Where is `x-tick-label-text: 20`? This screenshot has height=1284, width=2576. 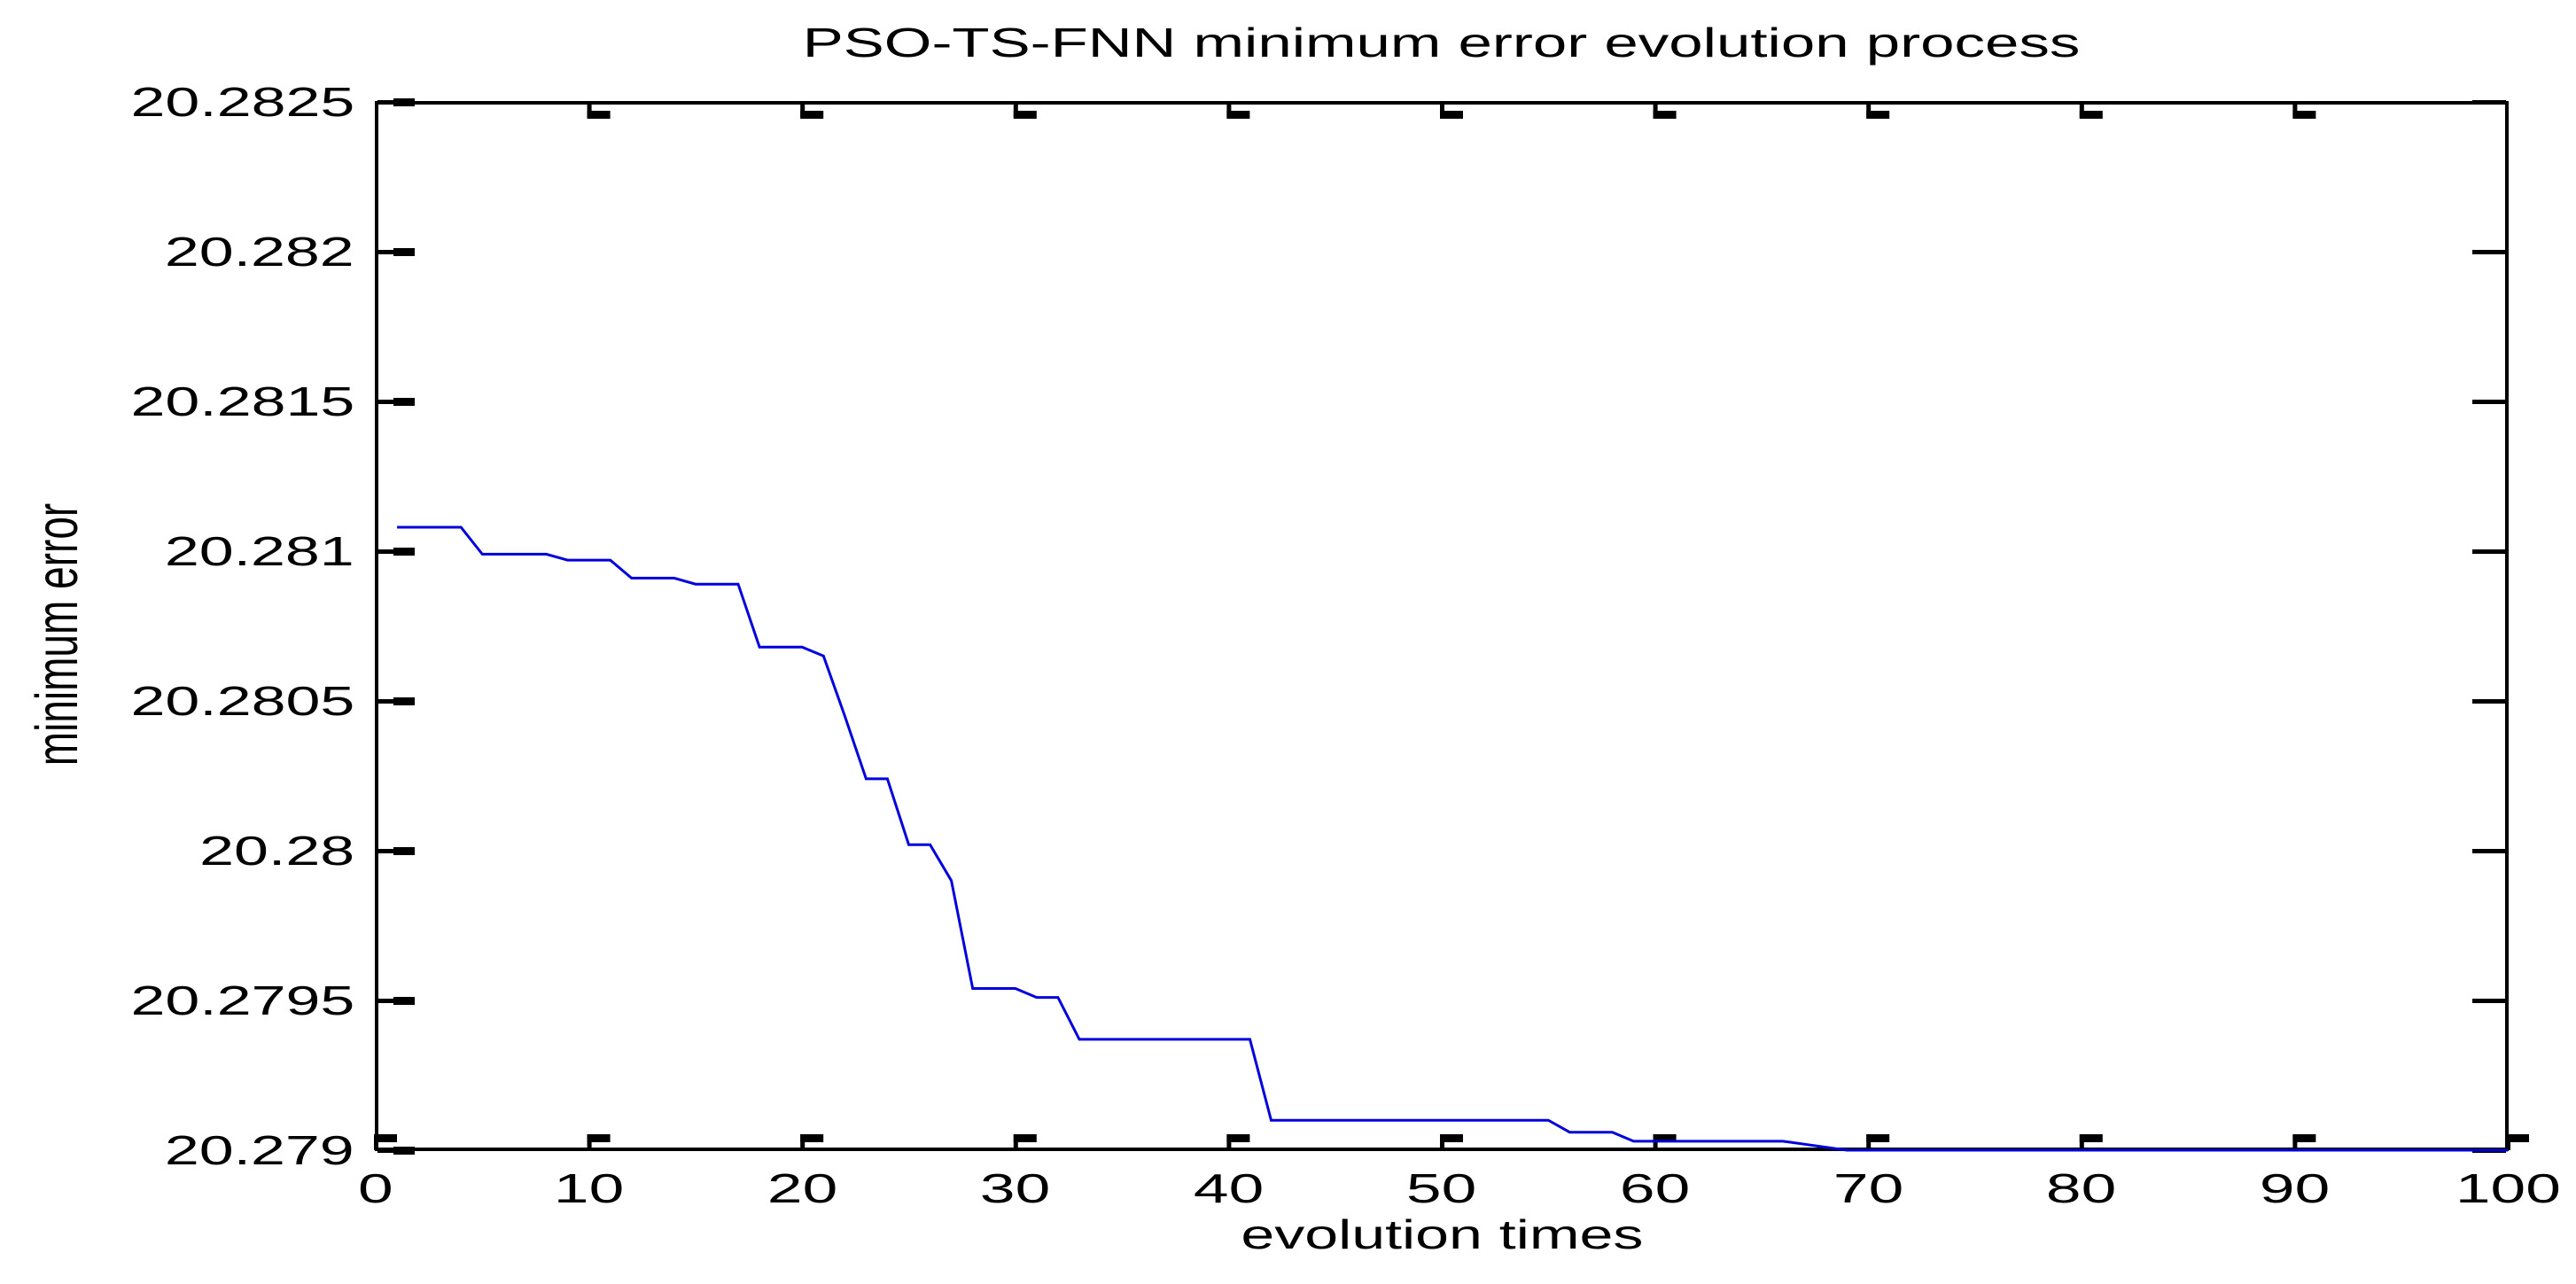 x-tick-label-text: 20 is located at coordinates (802, 1188).